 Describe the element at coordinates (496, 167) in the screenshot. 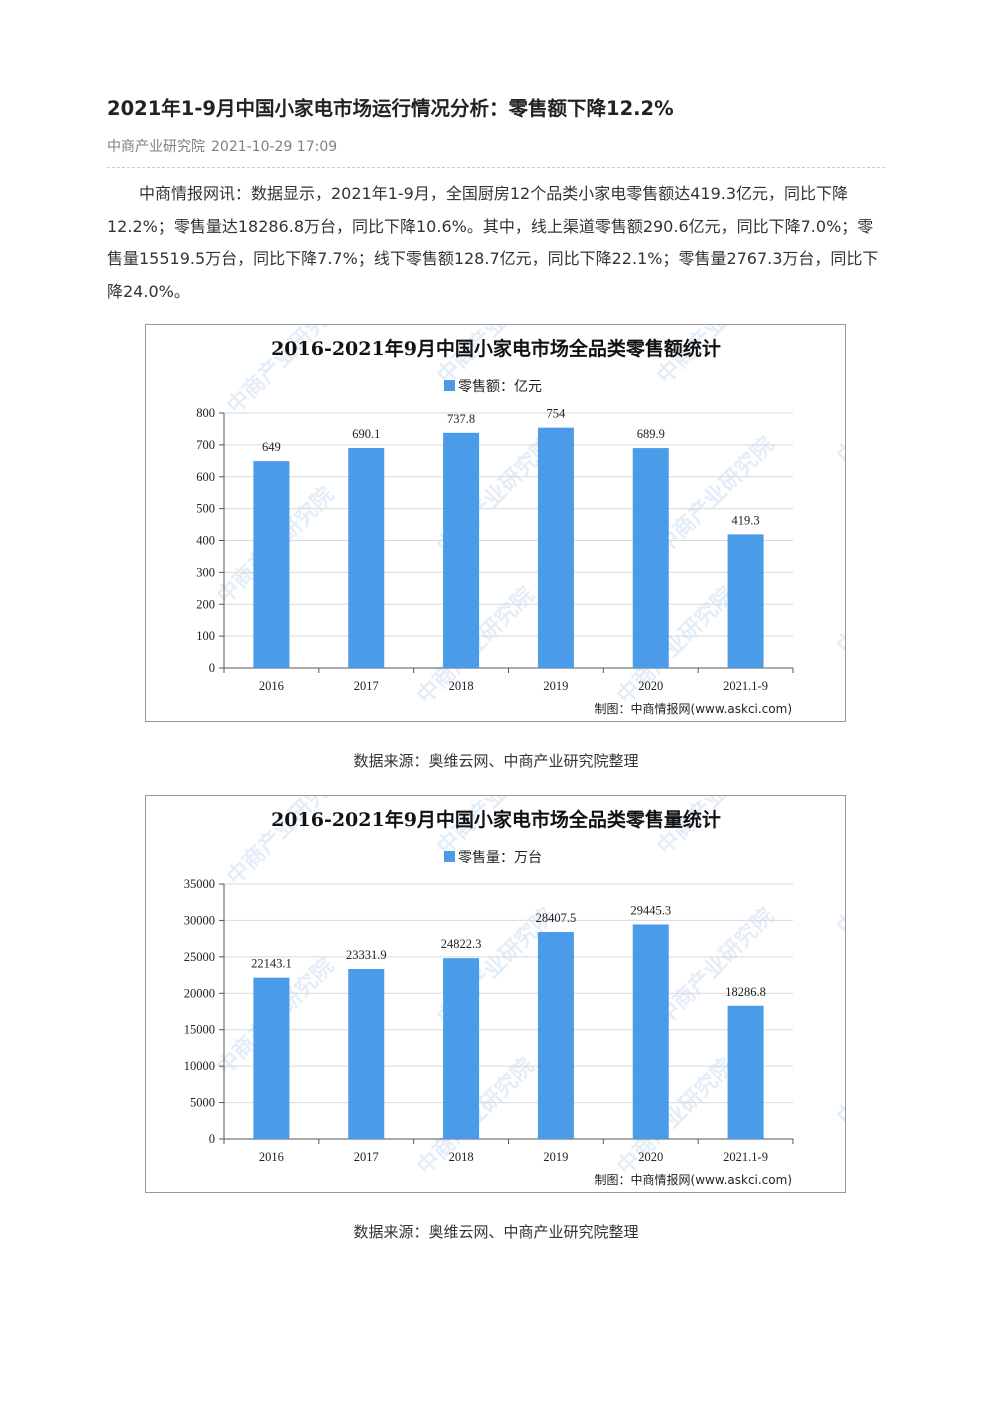

I see `meta-divider` at that location.